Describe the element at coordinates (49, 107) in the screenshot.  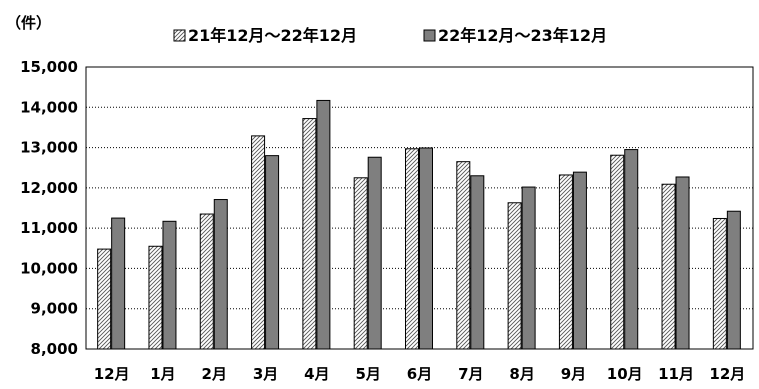
I see `y-tick-label: 14,000` at that location.